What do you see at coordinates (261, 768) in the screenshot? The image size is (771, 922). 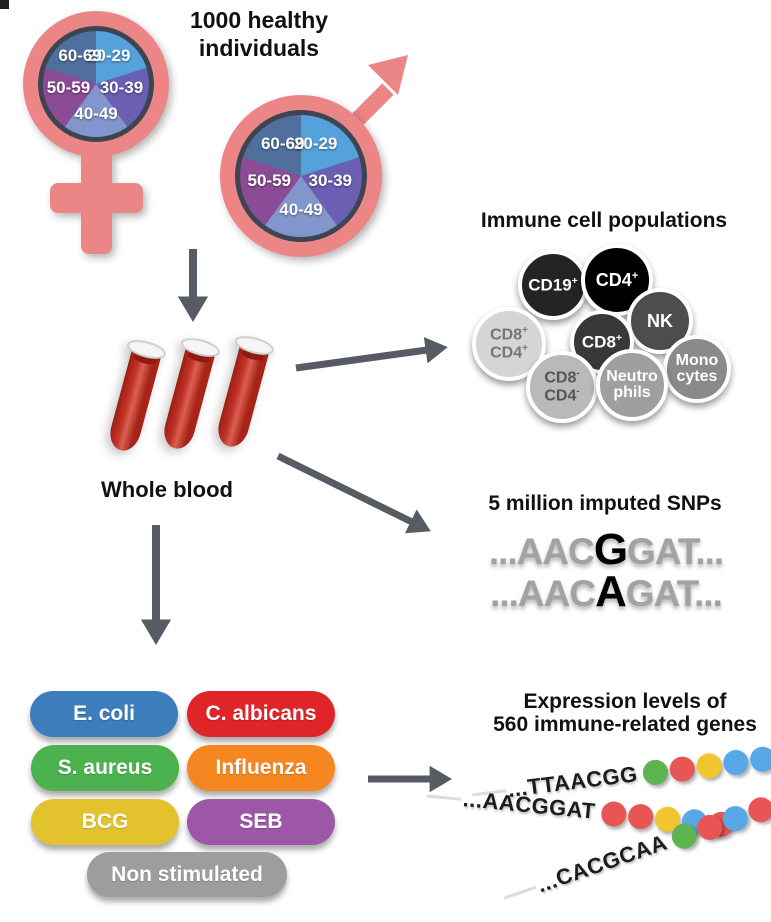 I see `stimulus-pill-influenza: Influenza` at bounding box center [261, 768].